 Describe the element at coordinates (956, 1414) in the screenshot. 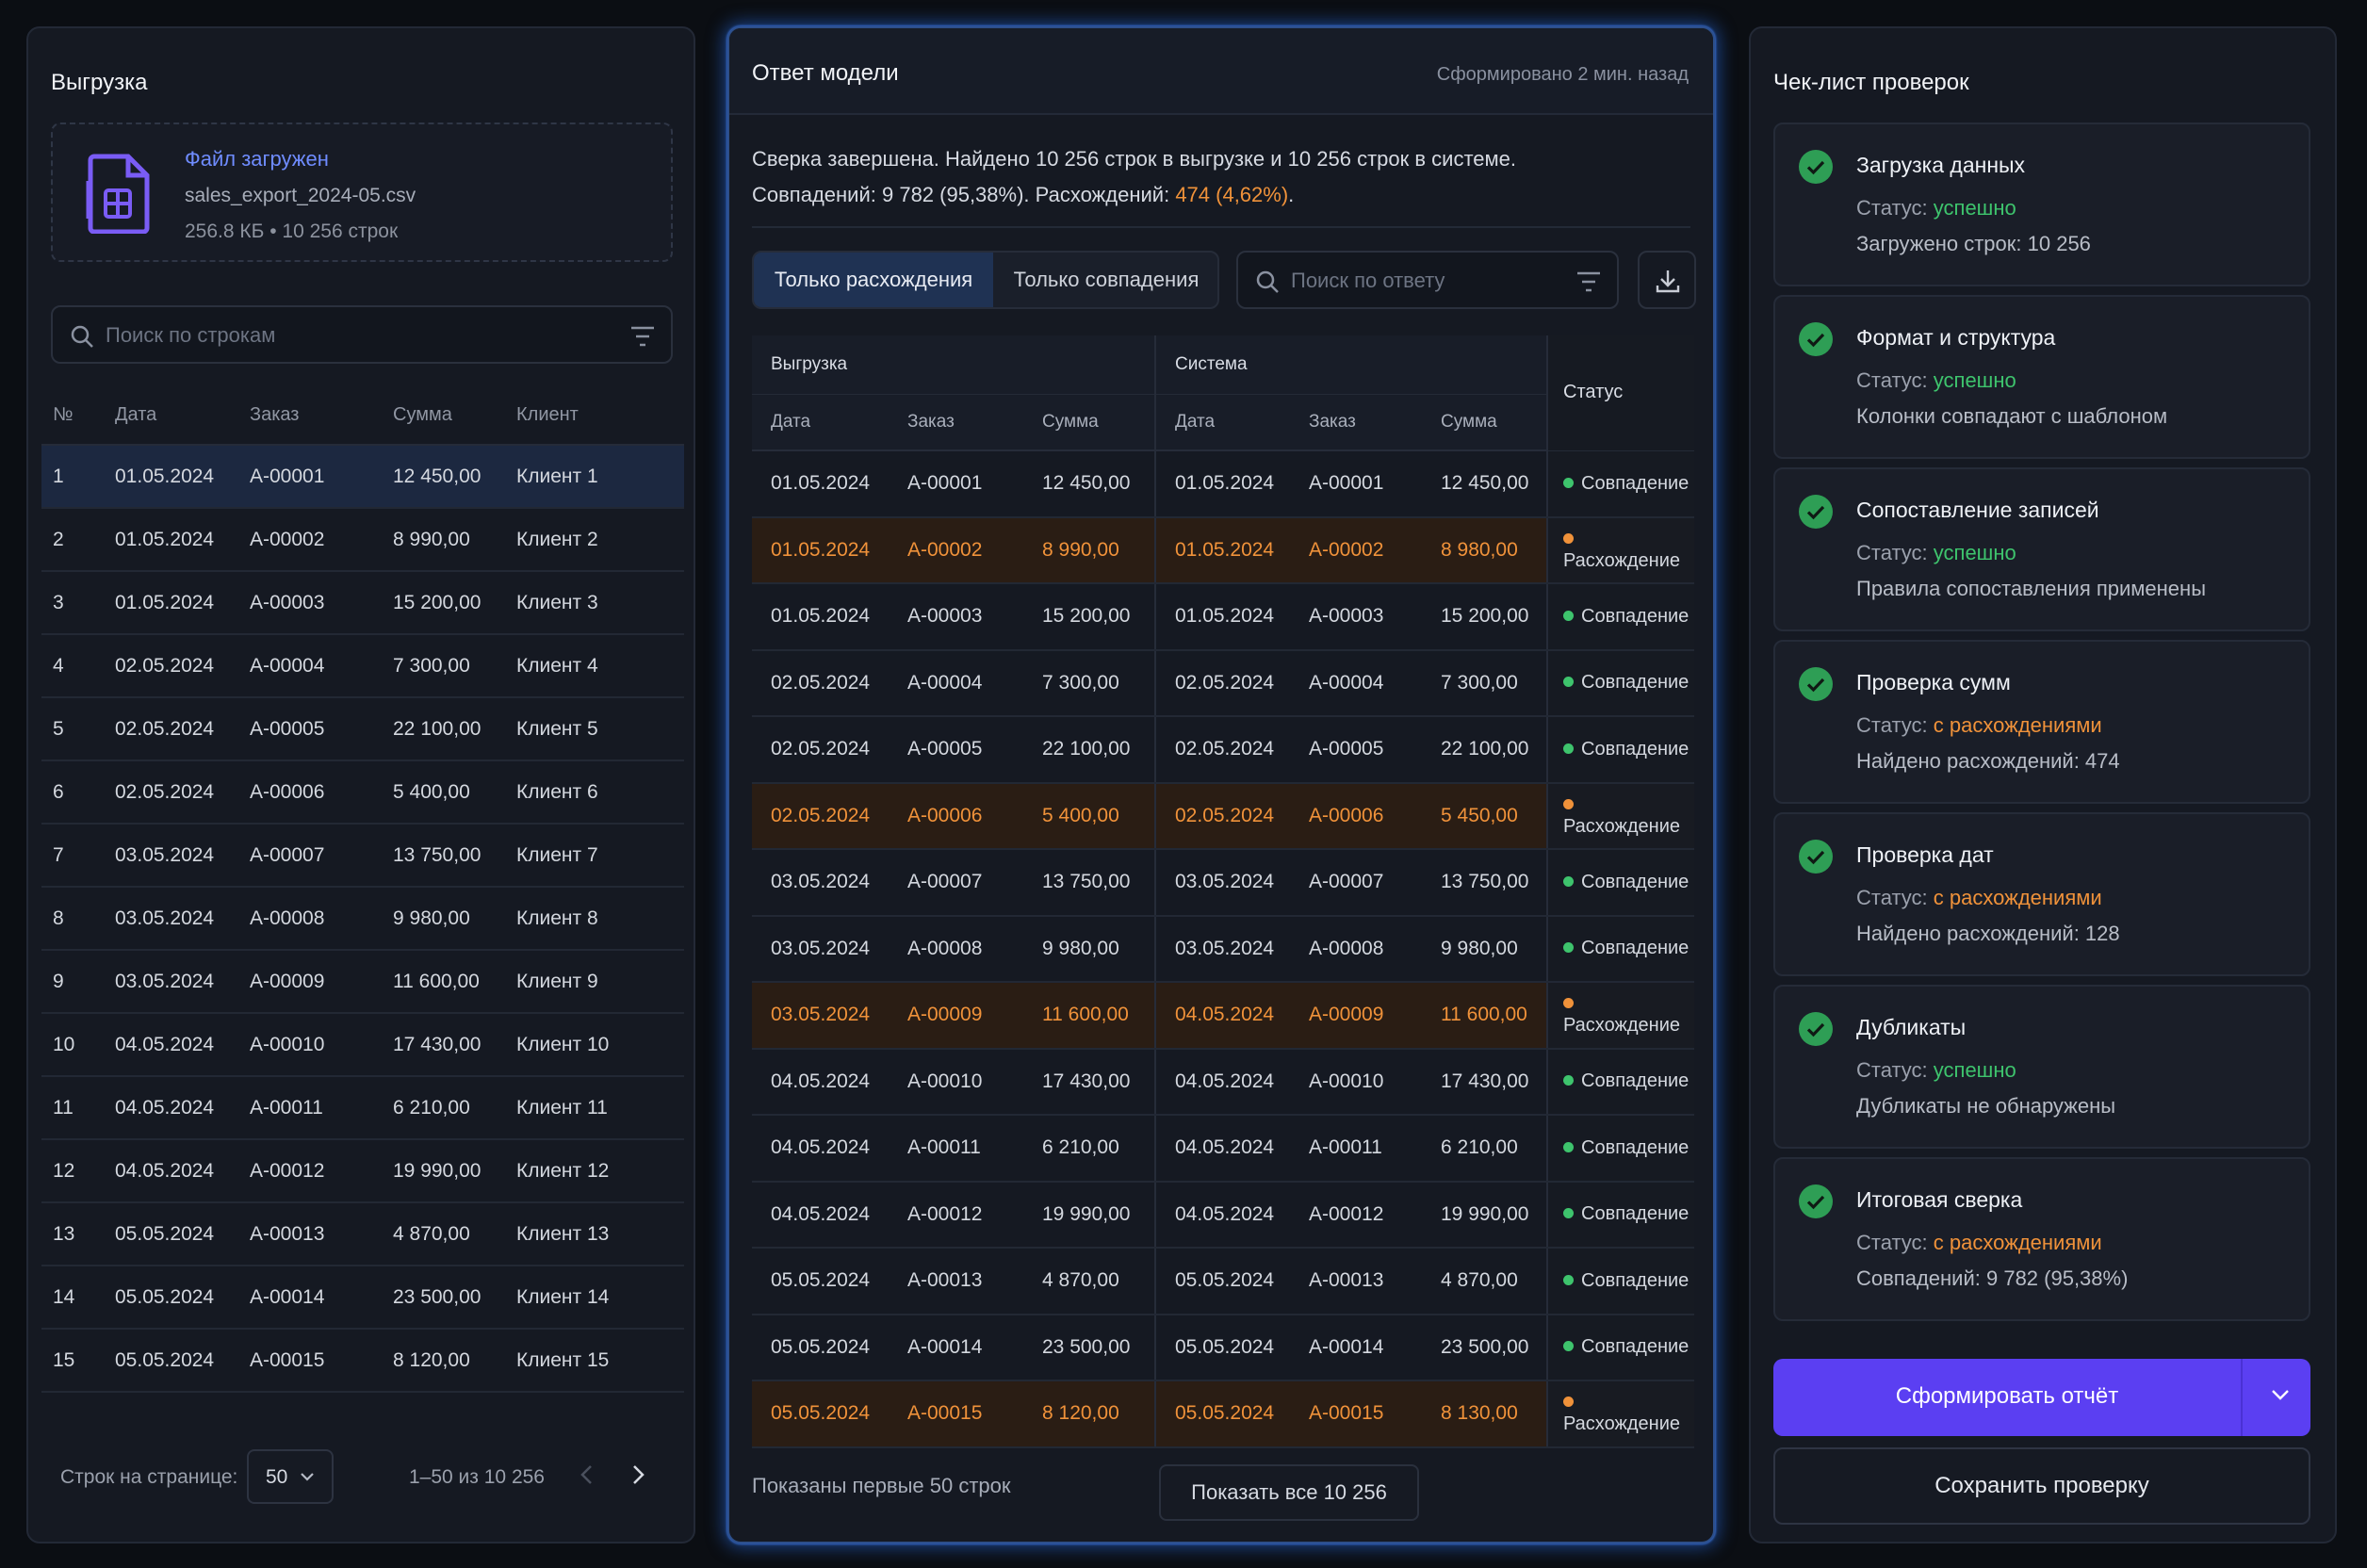

I see `table-cell: A-00015` at that location.